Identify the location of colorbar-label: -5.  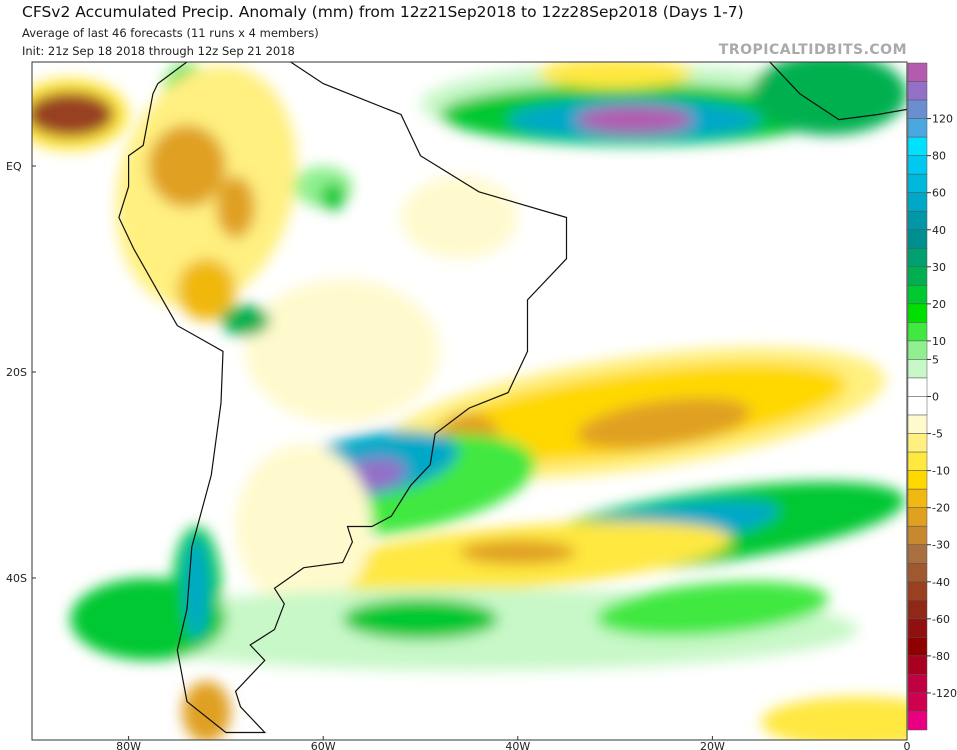
(937, 434).